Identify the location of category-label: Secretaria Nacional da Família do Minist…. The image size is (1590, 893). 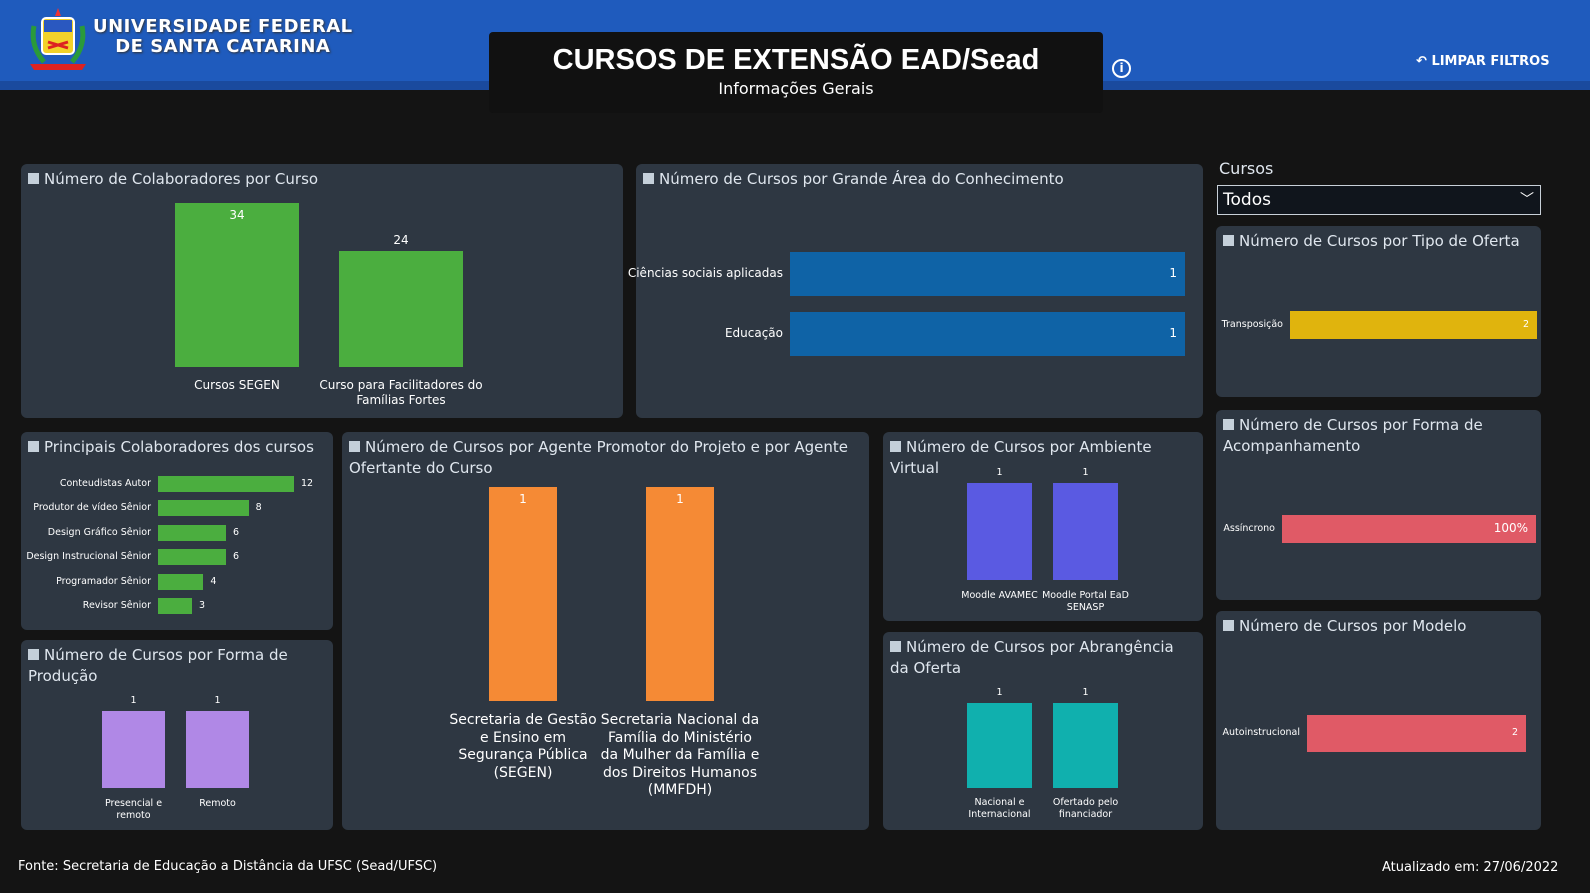
(680, 755).